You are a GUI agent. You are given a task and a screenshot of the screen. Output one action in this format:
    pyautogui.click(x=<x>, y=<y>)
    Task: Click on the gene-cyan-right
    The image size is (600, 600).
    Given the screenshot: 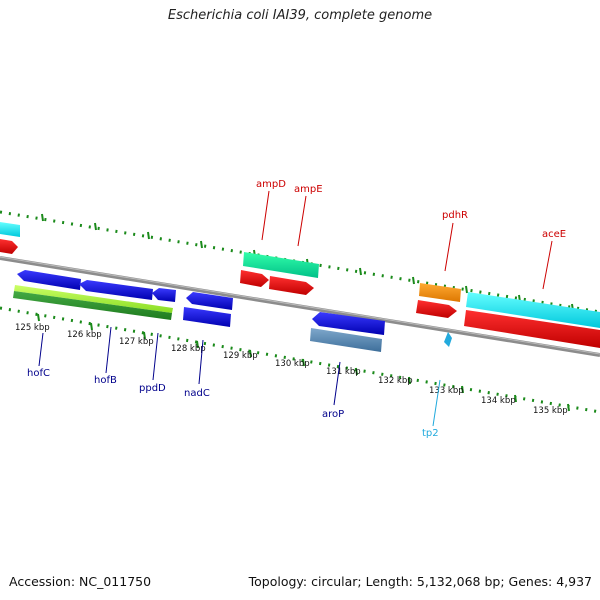 What is the action you would take?
    pyautogui.click(x=533, y=310)
    